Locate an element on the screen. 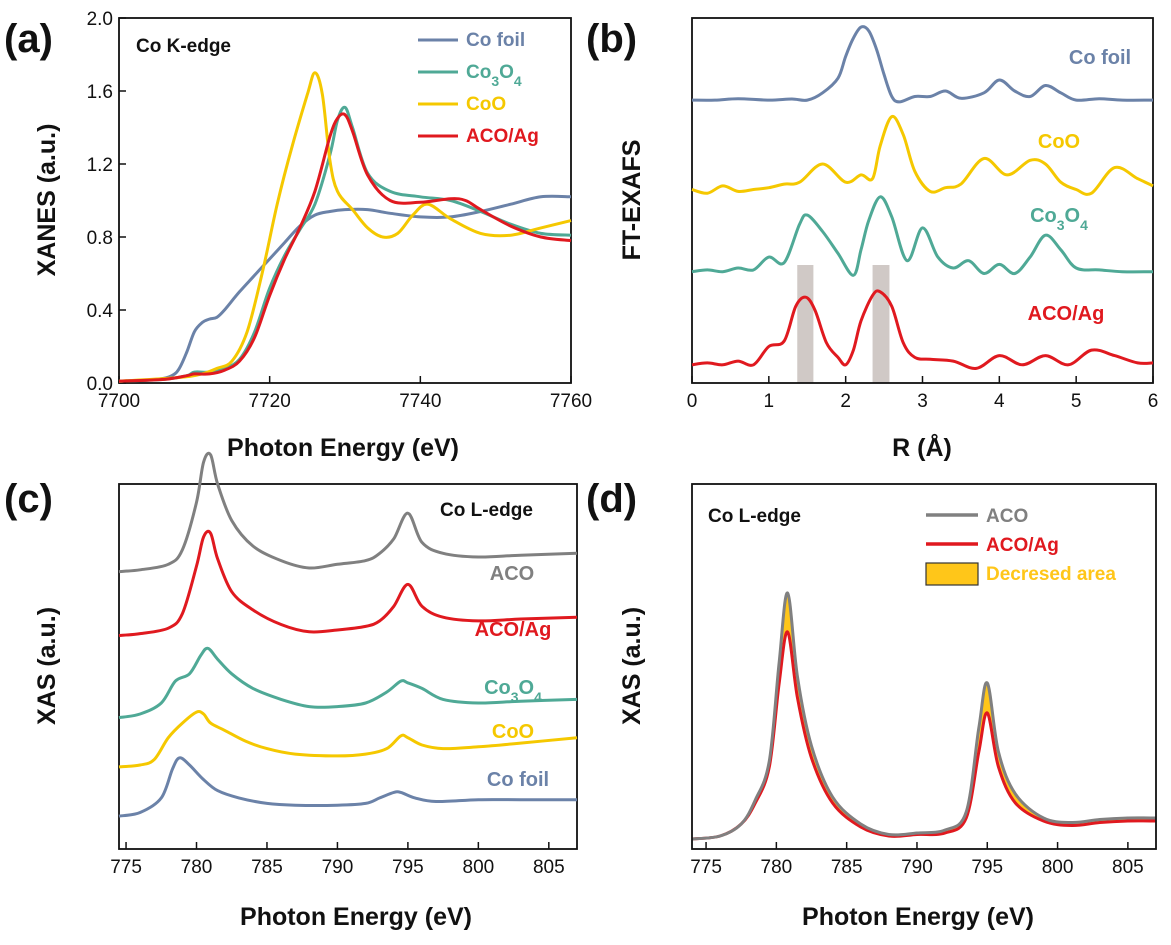 This screenshot has height=945, width=1171. y-tick-label: 0.8 is located at coordinates (100, 238).